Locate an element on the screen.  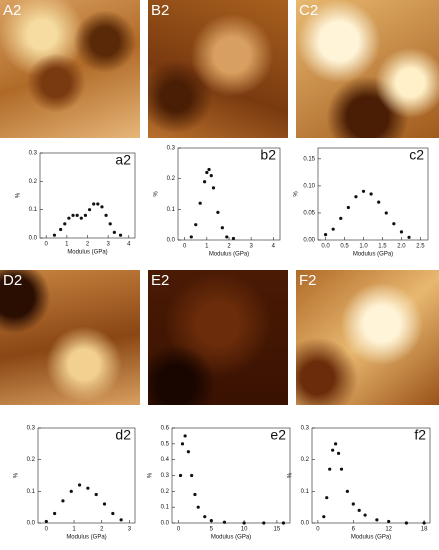
x-tick-label: 0.0 is located at coordinates (325, 247).